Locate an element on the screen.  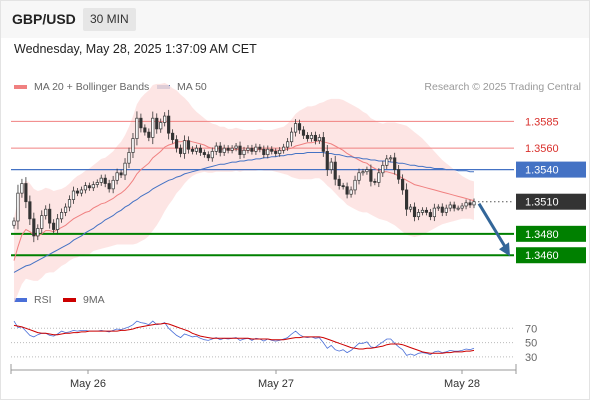
time-axis: May 26 May 27 May 28 is located at coordinates (263, 377).